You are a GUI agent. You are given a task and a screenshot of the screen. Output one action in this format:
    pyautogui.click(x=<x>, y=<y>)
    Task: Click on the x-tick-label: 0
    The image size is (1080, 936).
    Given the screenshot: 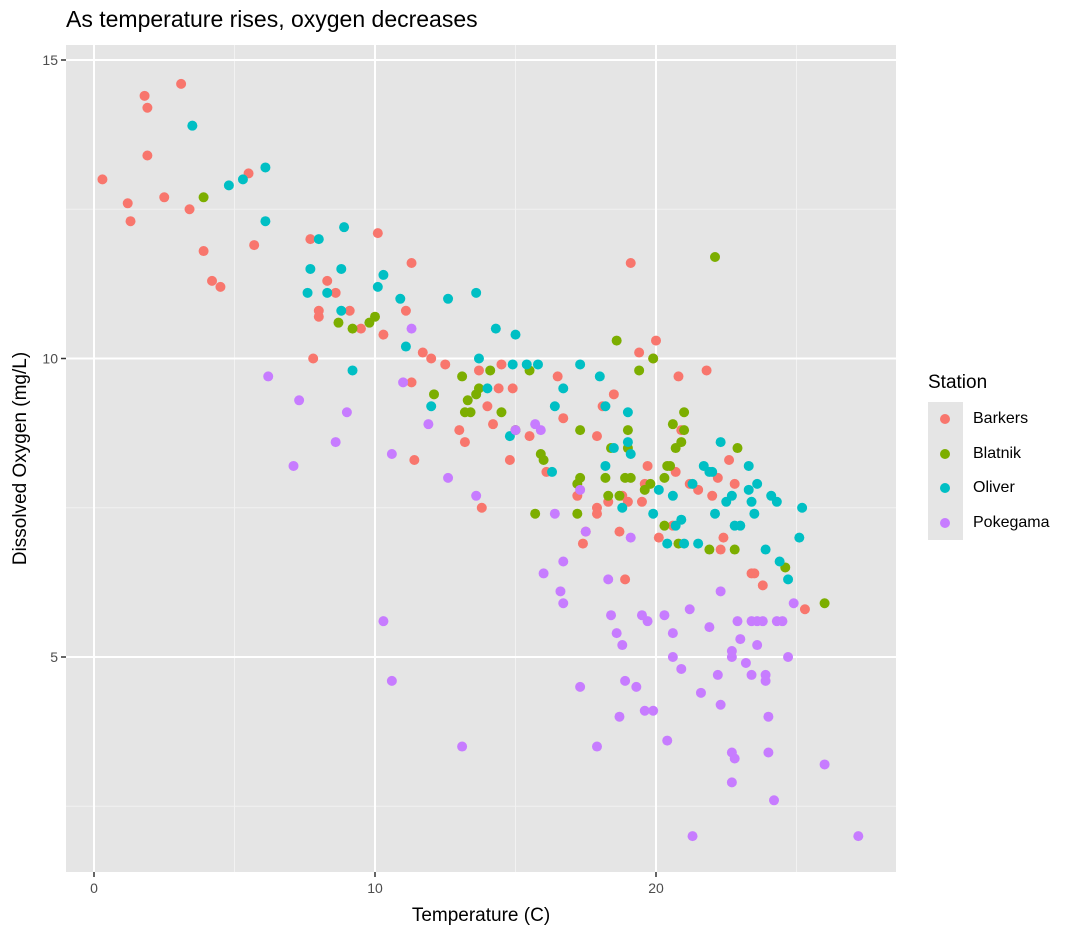 What is the action you would take?
    pyautogui.click(x=94, y=888)
    